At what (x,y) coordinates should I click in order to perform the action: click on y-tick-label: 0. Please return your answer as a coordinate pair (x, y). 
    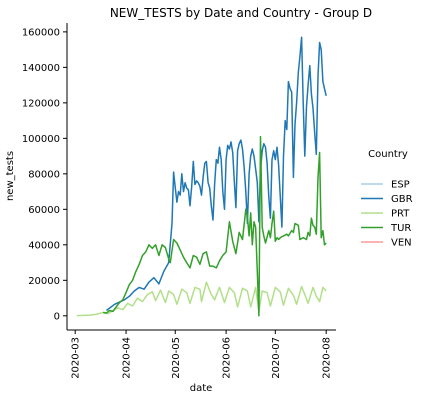
    Looking at the image, I should click on (57, 316).